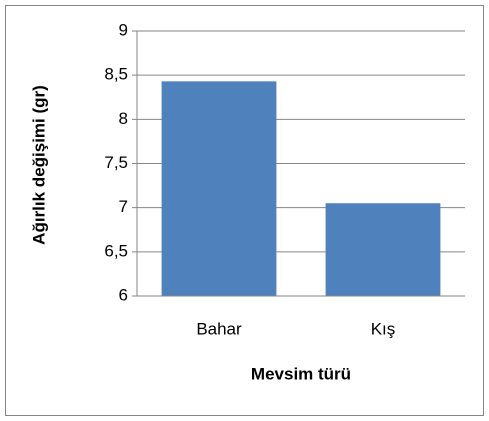  What do you see at coordinates (219, 328) in the screenshot?
I see `x-tick-label: Bahar` at bounding box center [219, 328].